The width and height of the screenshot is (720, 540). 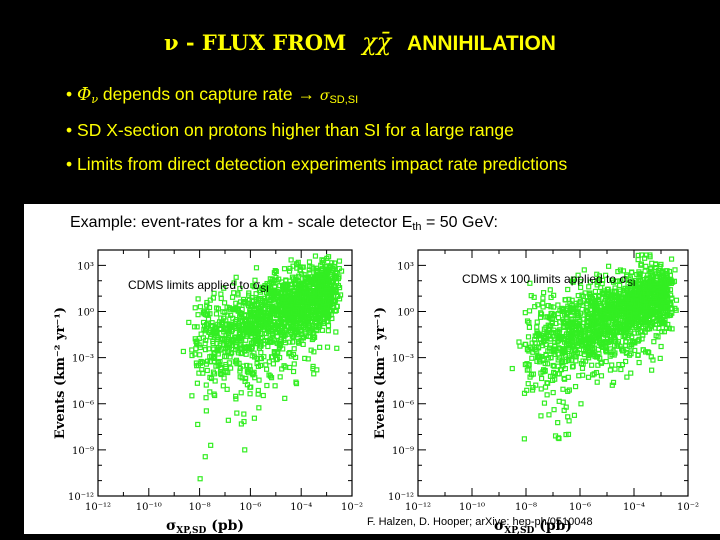 What do you see at coordinates (403, 405) in the screenshot?
I see `y-tick-label: 10⁻⁶` at bounding box center [403, 405].